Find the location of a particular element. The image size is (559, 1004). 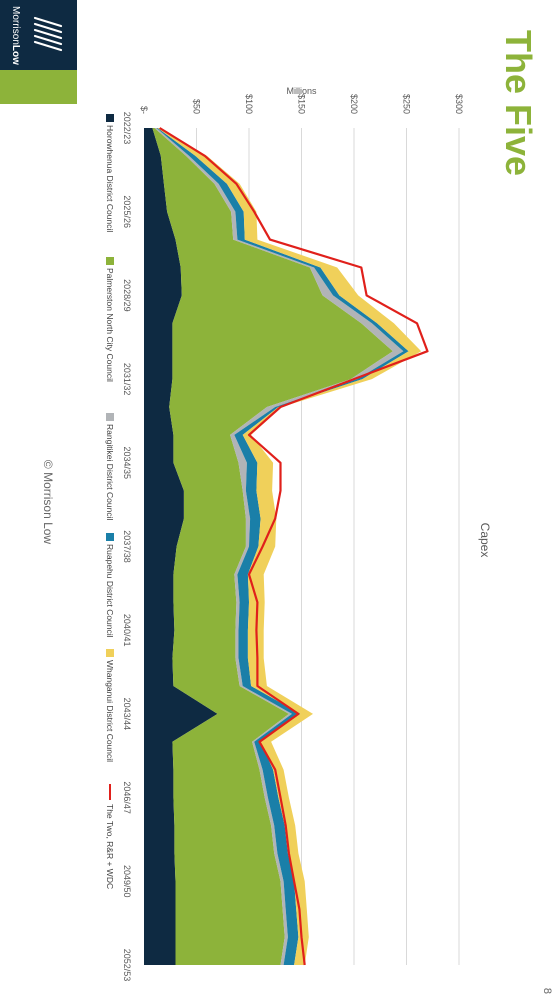

legend-label-palmerston-north-city-council: Palmerston North City Council is located at coordinates (110, 325).